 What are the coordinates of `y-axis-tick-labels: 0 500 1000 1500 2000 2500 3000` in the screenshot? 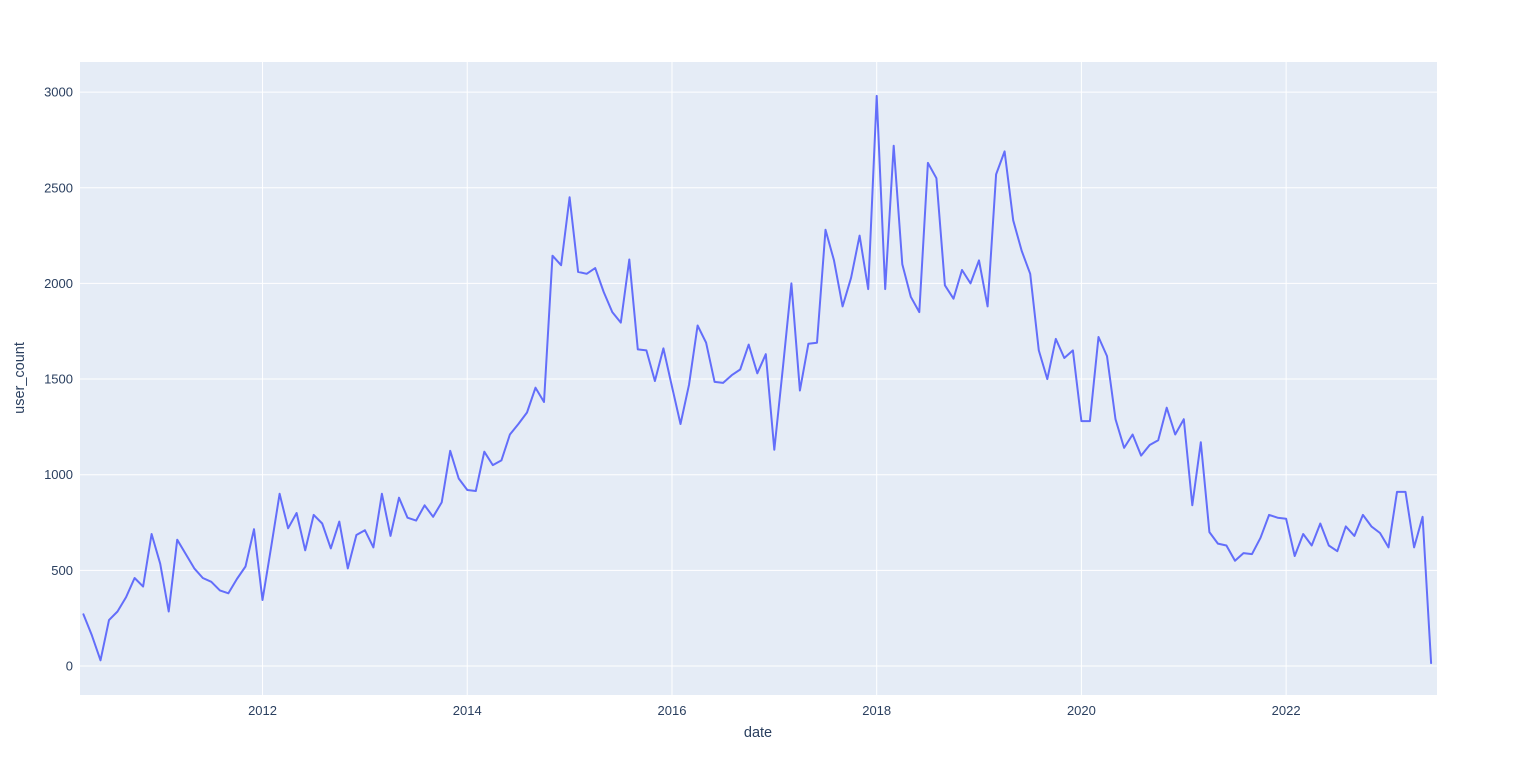 It's located at (58, 379).